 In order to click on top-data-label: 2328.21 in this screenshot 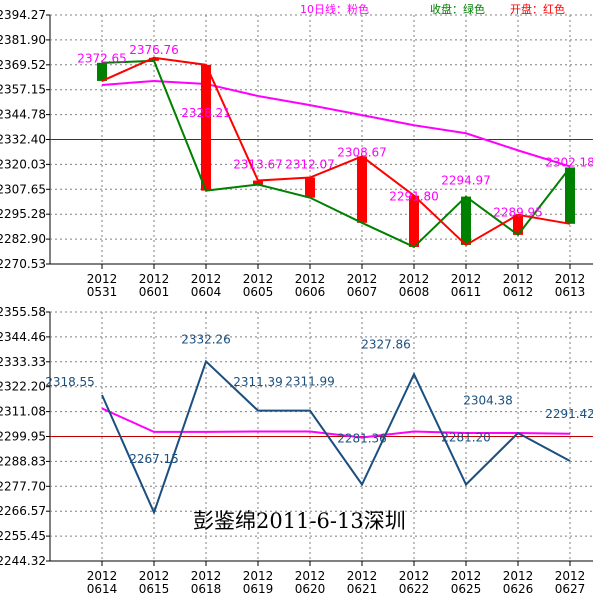, I will do `click(206, 113)`.